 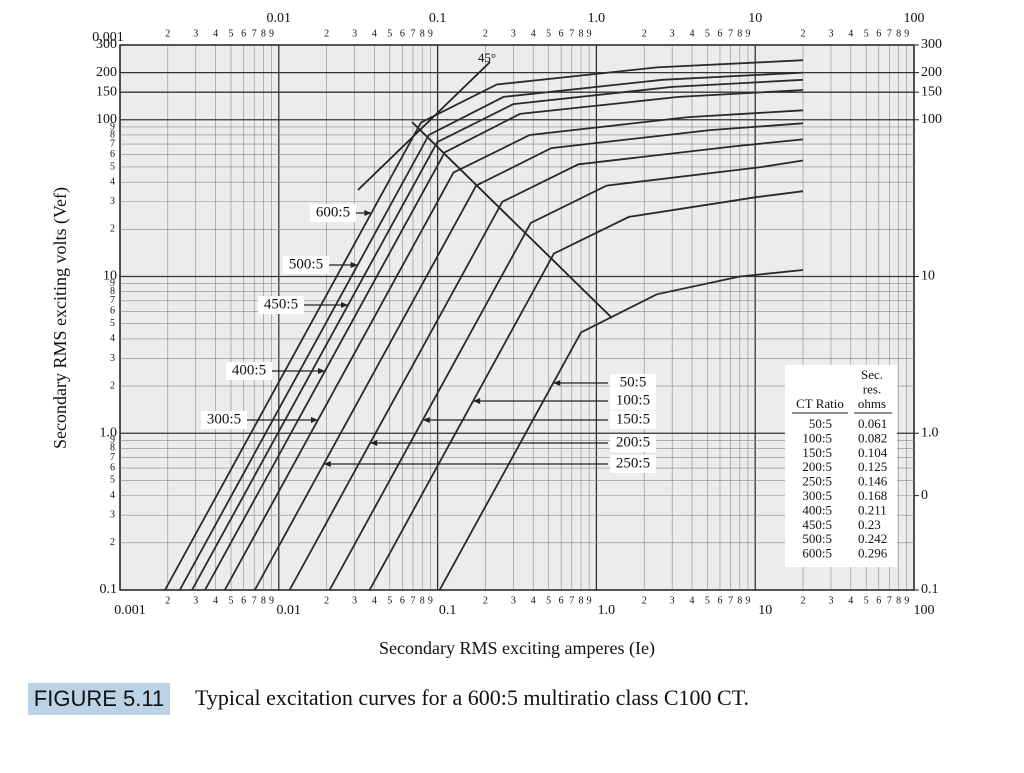 I want to click on table-resistance: 0.082, so click(x=872, y=437).